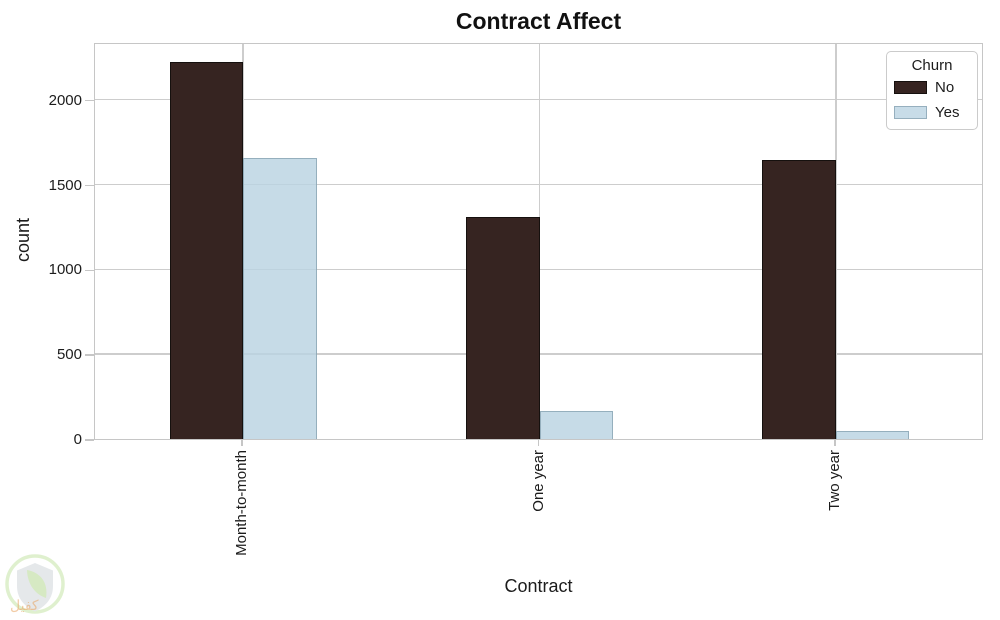  I want to click on legend-label-yes: Yes, so click(947, 112).